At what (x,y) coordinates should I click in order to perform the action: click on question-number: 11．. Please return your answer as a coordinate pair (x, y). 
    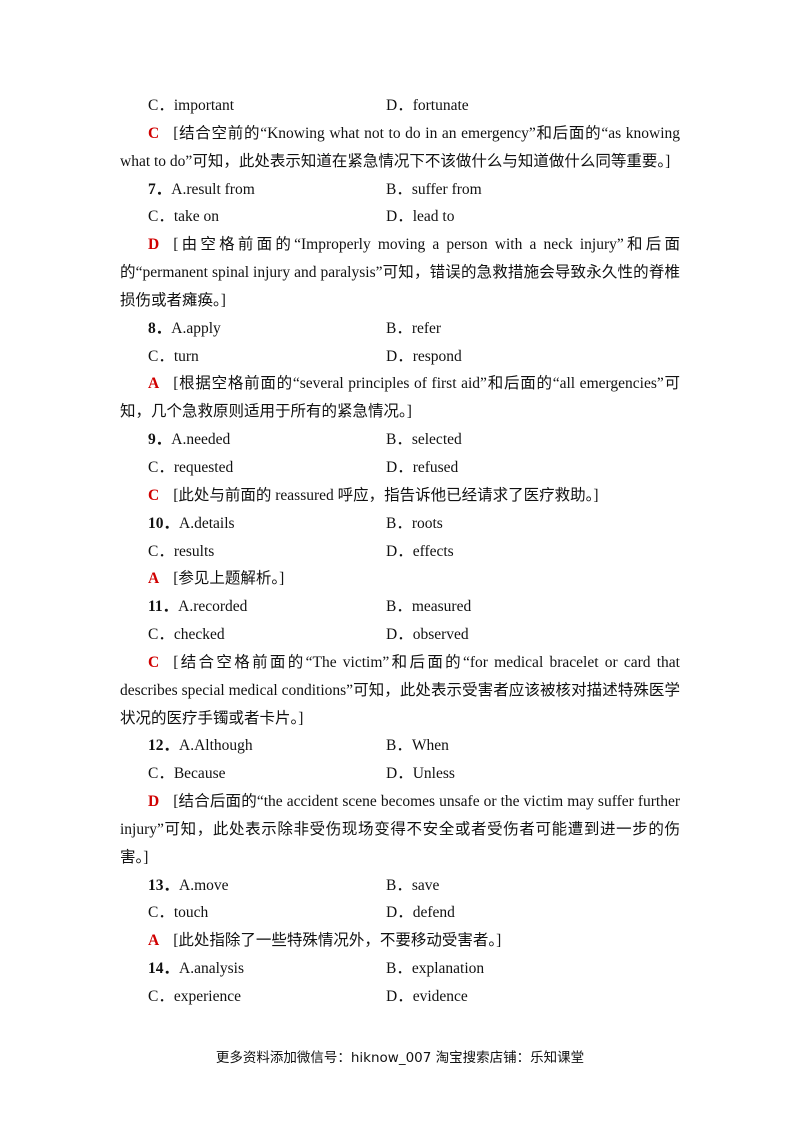
    Looking at the image, I should click on (163, 607).